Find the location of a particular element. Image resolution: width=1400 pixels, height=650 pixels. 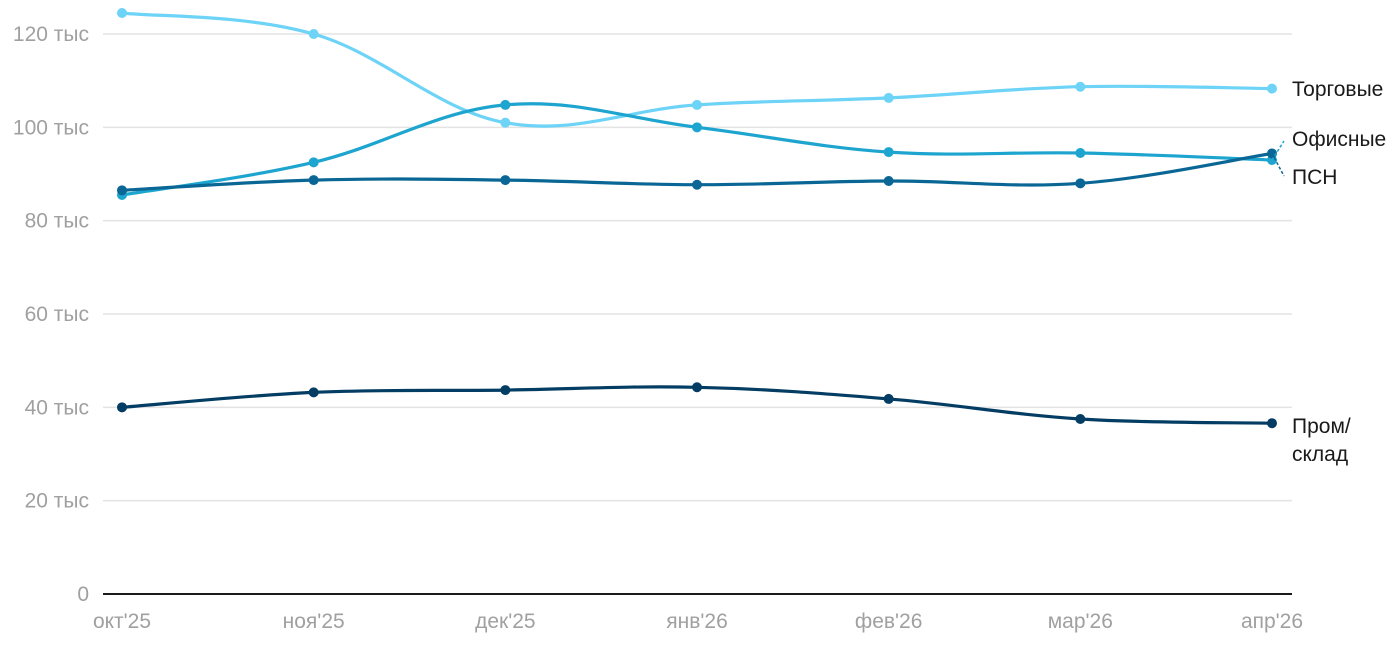

series-end-label: склад is located at coordinates (1320, 454).